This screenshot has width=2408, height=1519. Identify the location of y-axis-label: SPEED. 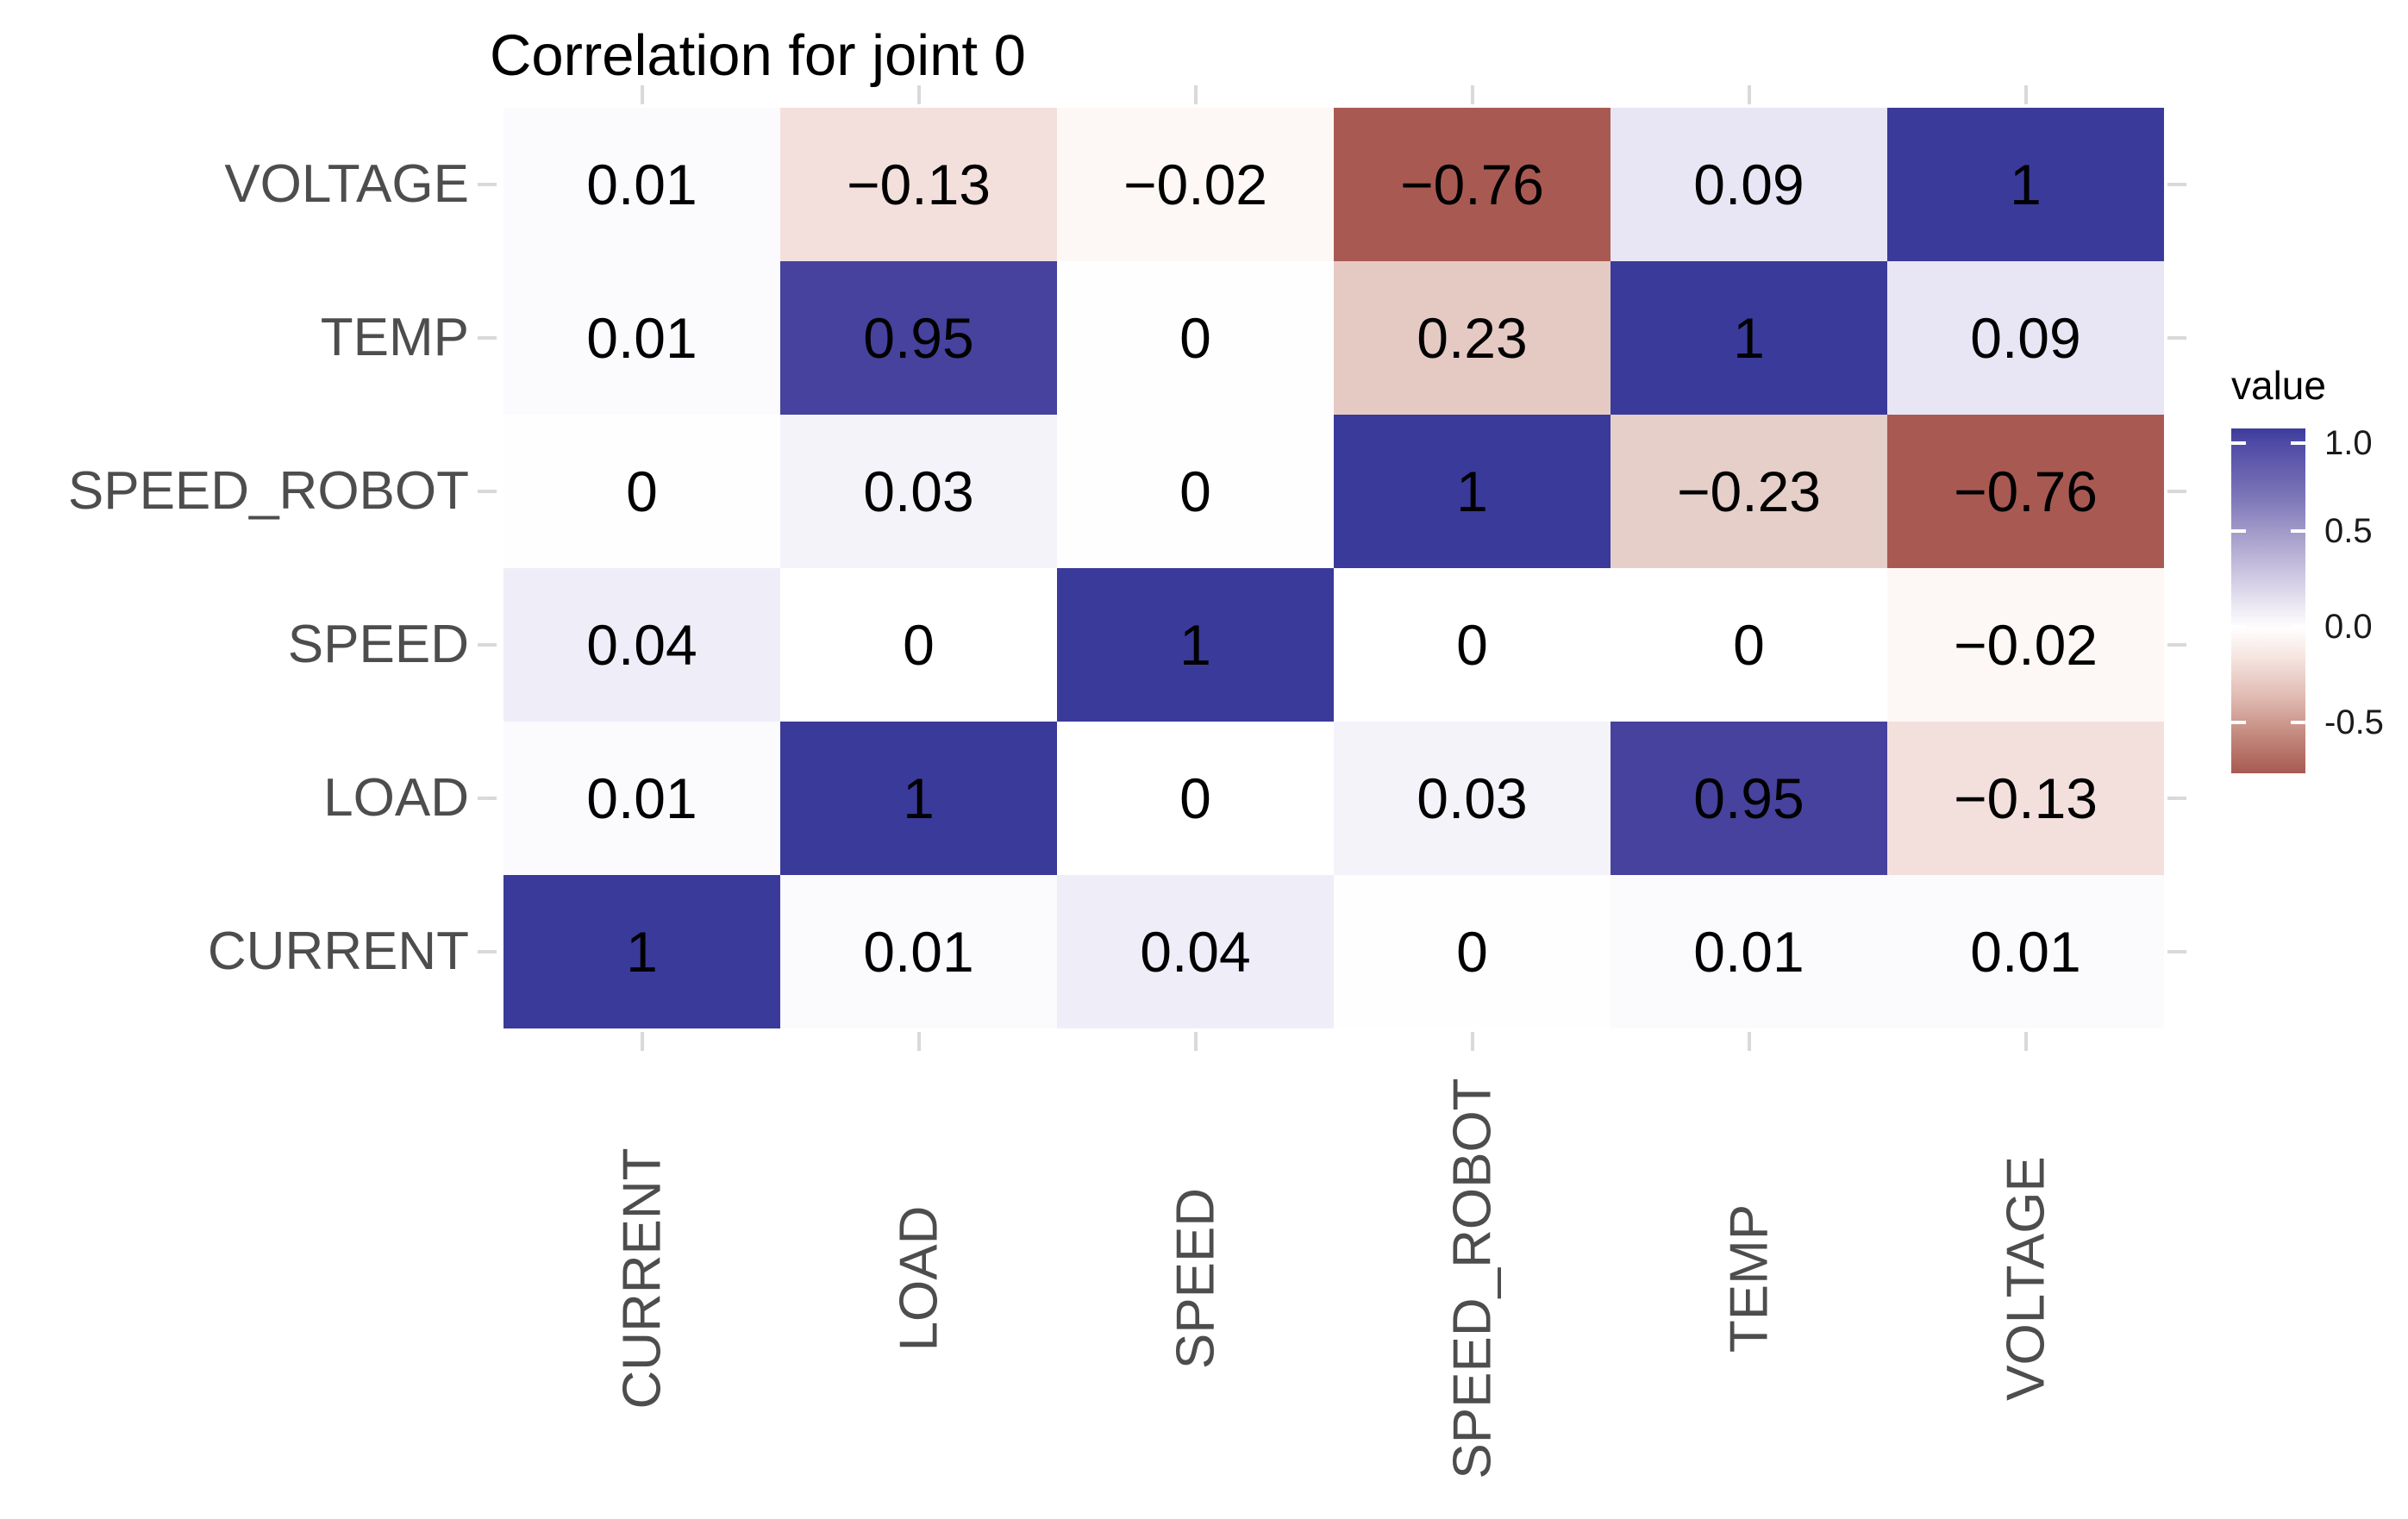
(378, 644).